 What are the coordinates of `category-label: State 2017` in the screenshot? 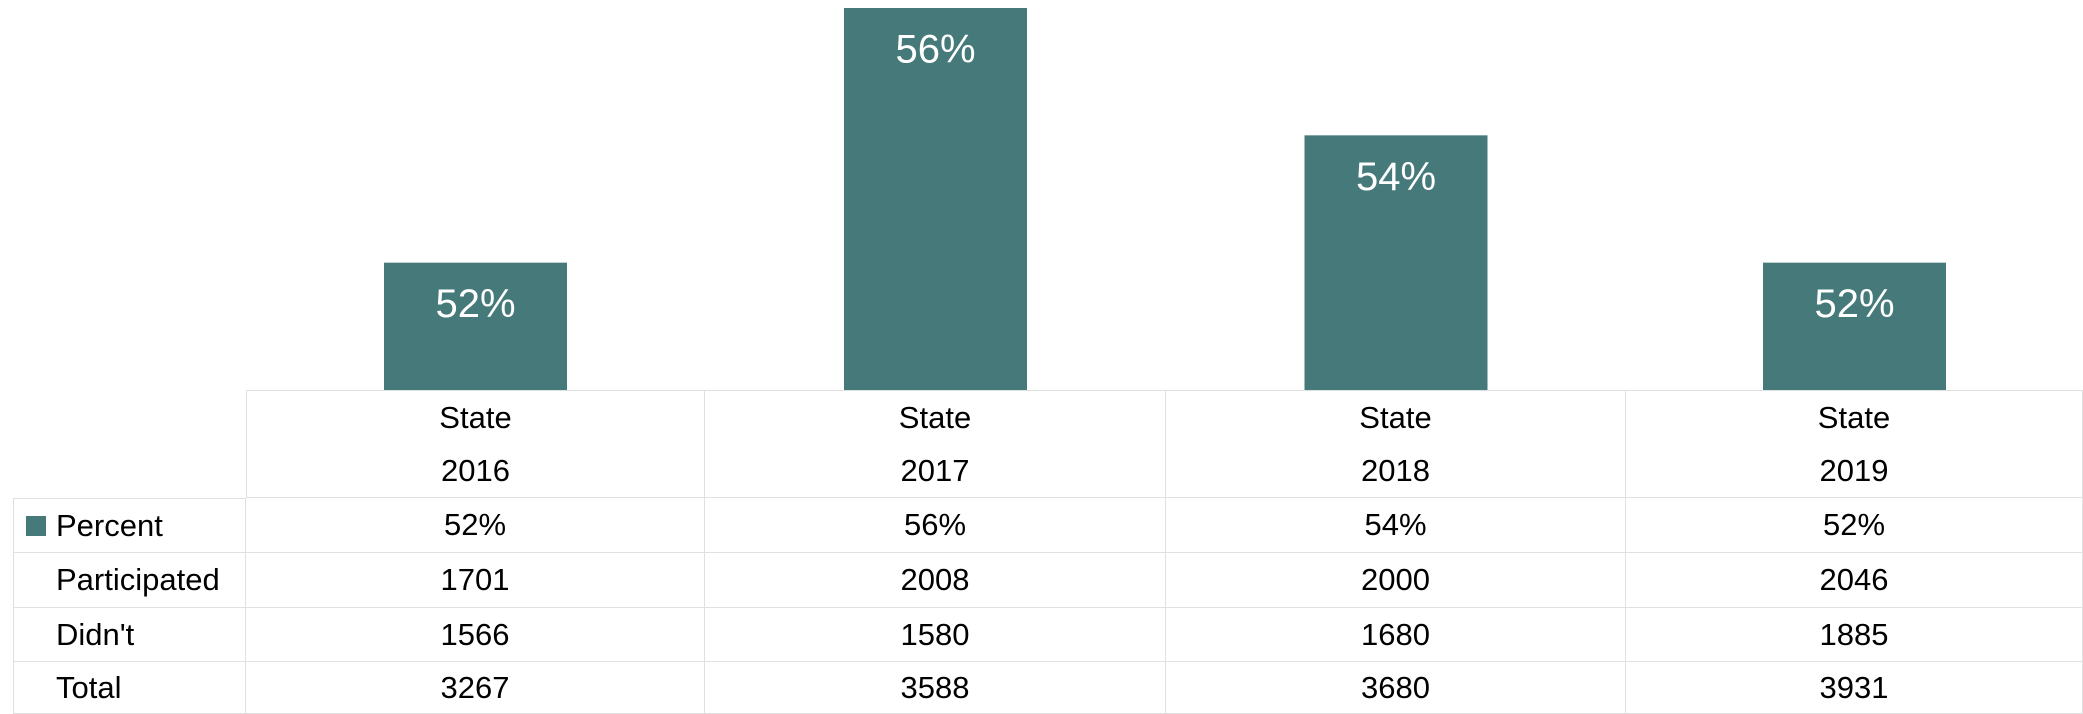 It's located at (935, 444).